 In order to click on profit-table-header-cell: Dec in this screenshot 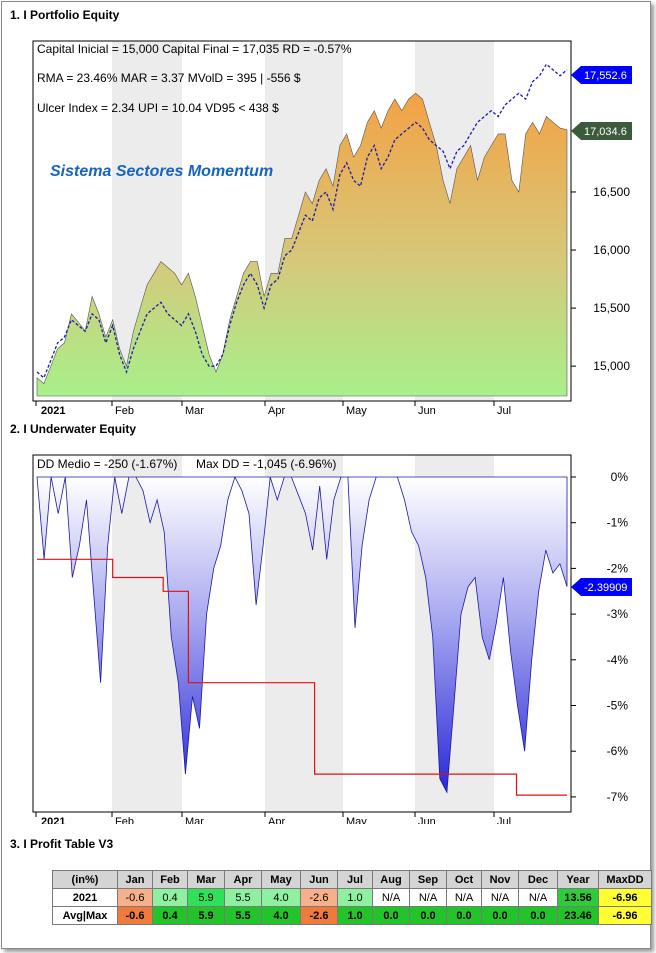, I will do `click(538, 879)`.